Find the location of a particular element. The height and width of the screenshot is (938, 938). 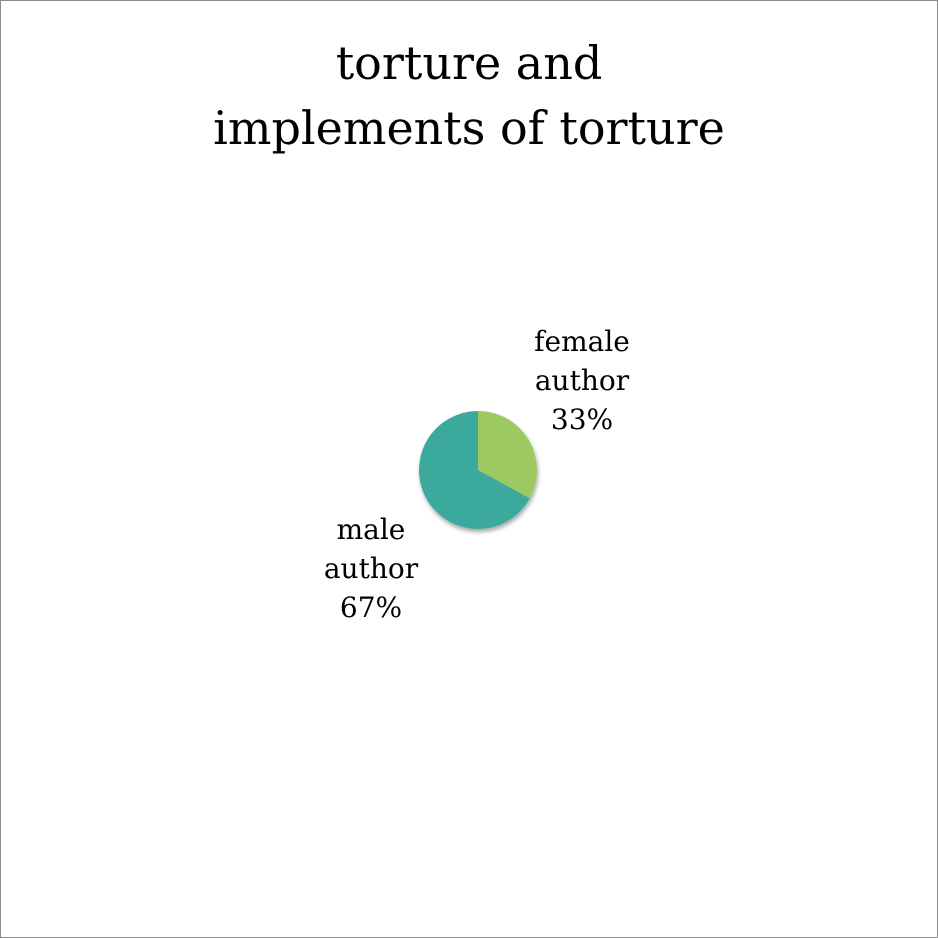

slice-label-male: male author 67% is located at coordinates (371, 568).